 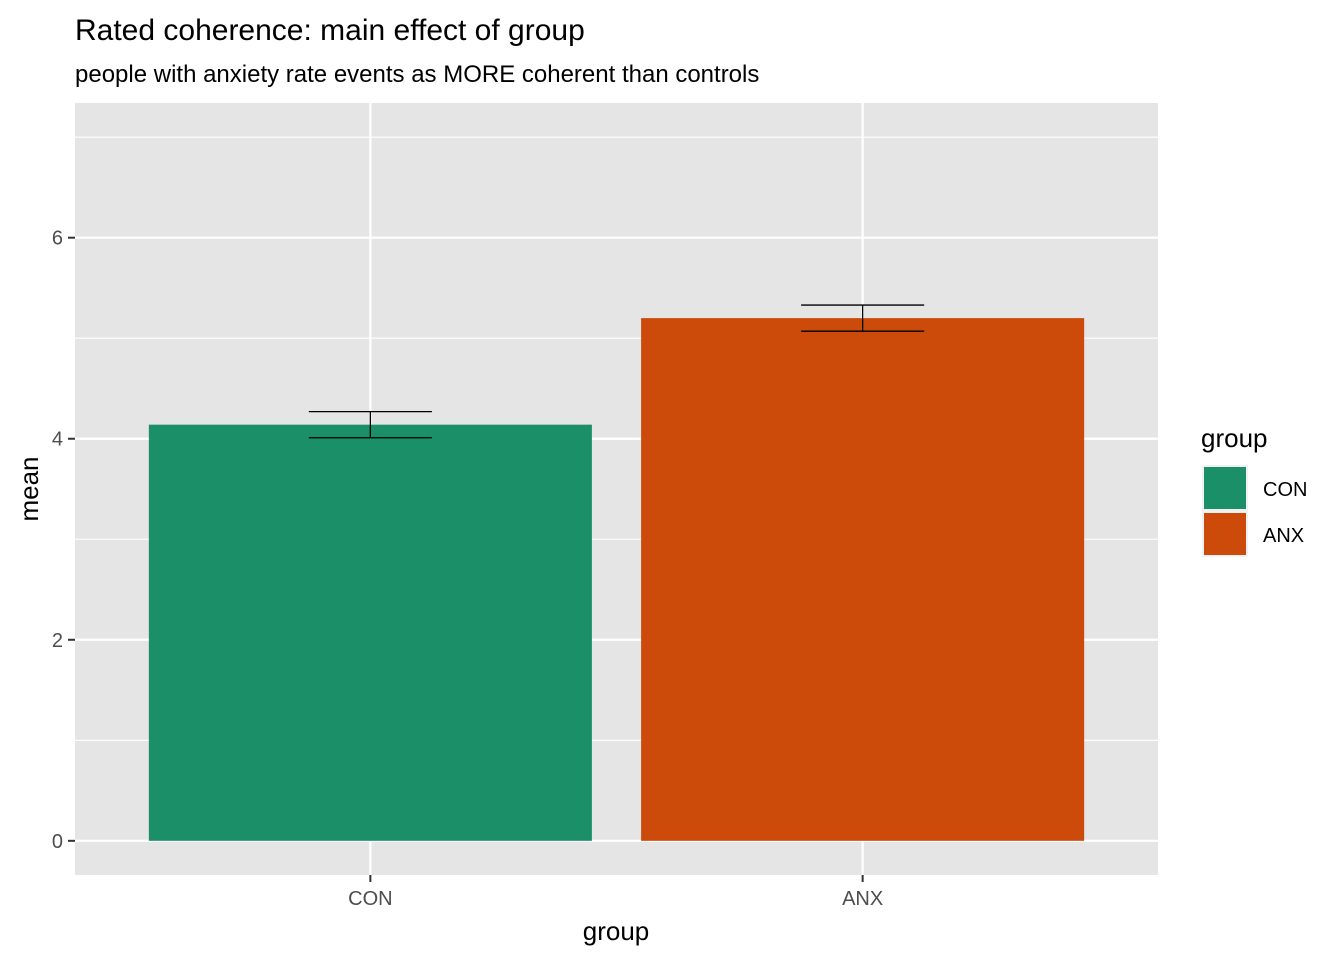 What do you see at coordinates (57, 440) in the screenshot?
I see `y-tick-label: 4` at bounding box center [57, 440].